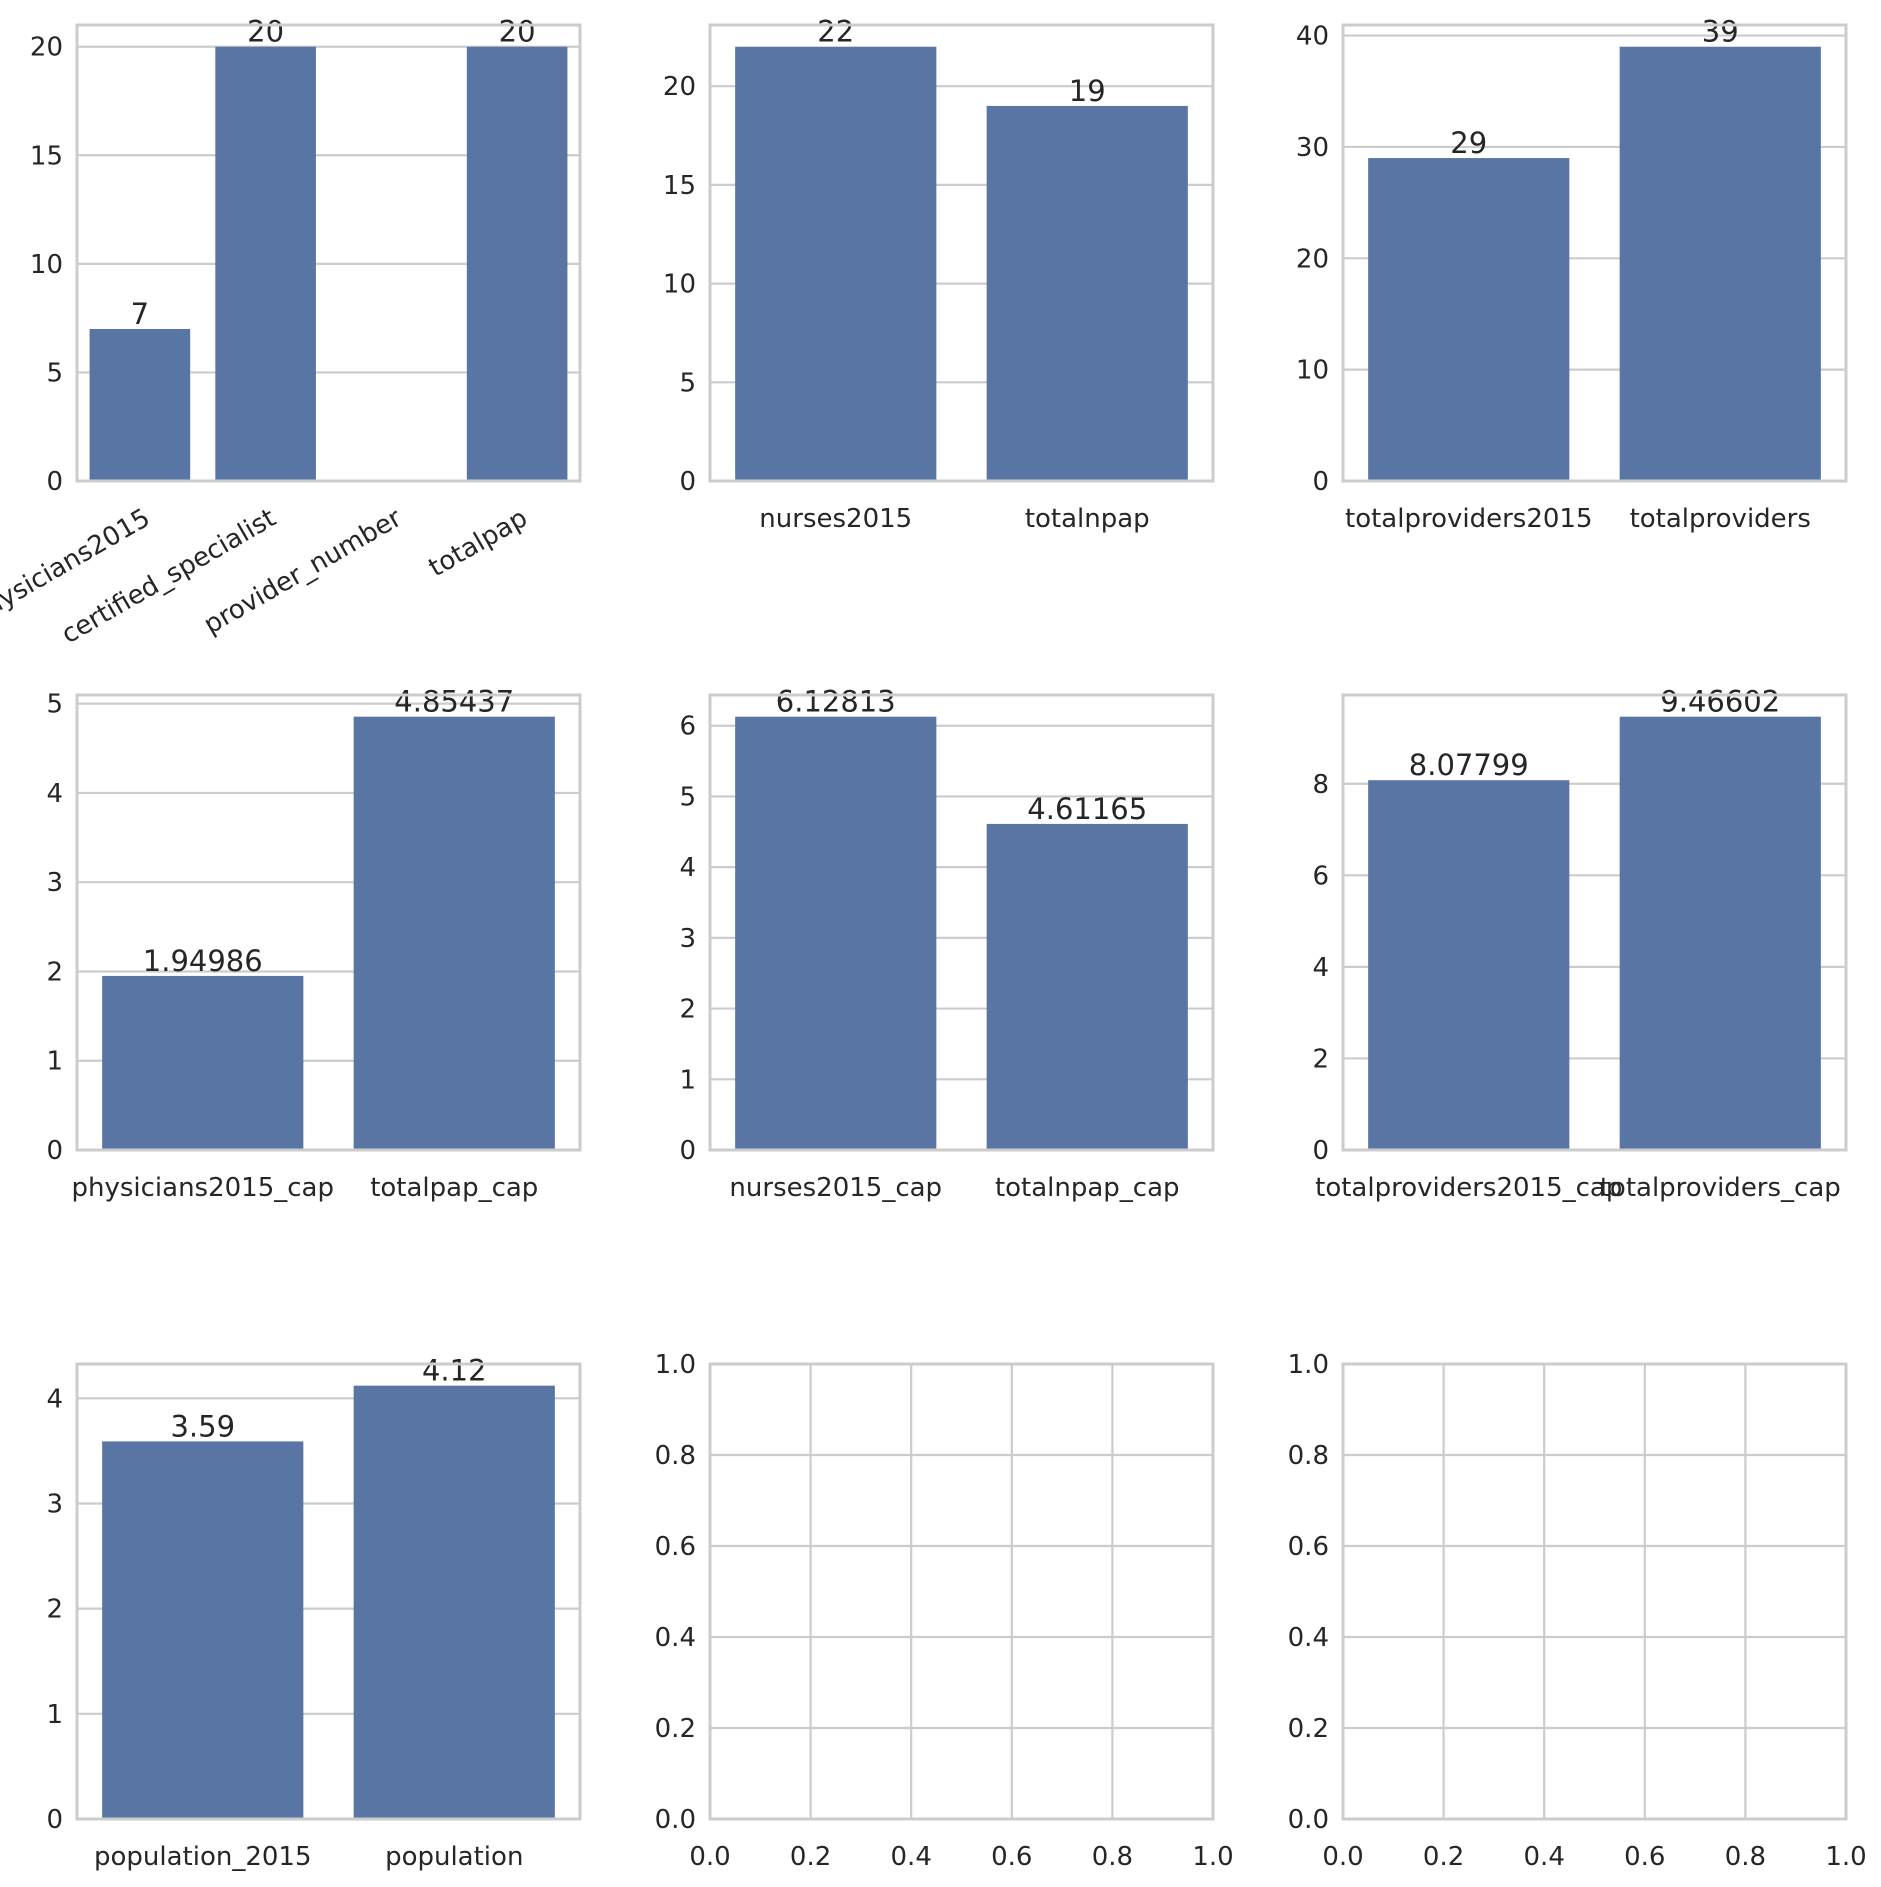 The height and width of the screenshot is (1887, 1881). What do you see at coordinates (454, 1602) in the screenshot?
I see `bar-population` at bounding box center [454, 1602].